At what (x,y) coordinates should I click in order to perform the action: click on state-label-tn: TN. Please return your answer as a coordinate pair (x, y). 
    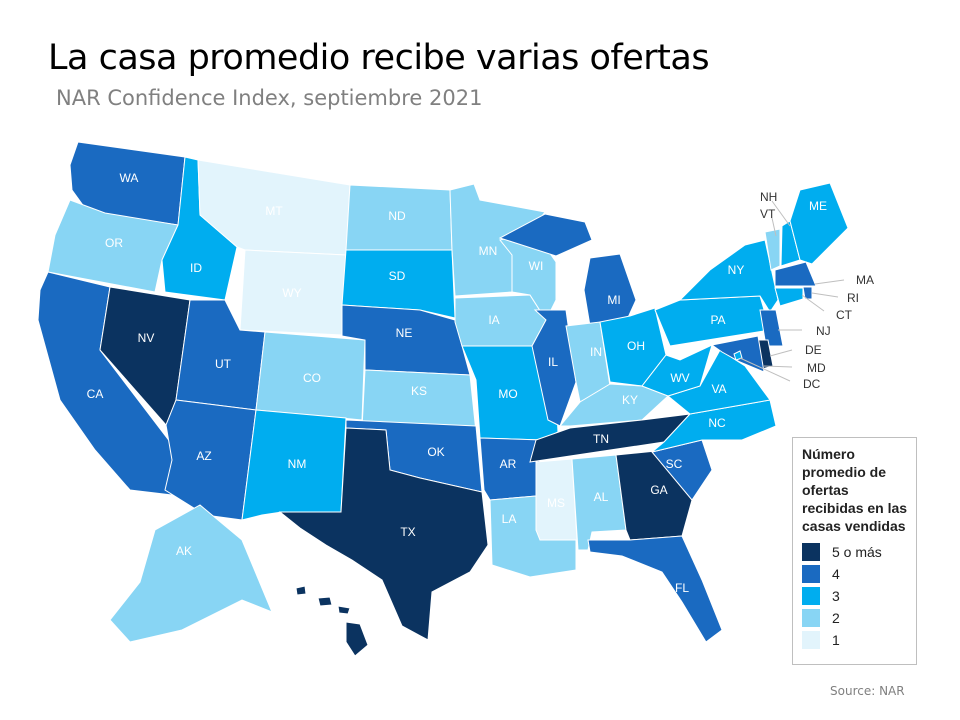
    Looking at the image, I should click on (601, 439).